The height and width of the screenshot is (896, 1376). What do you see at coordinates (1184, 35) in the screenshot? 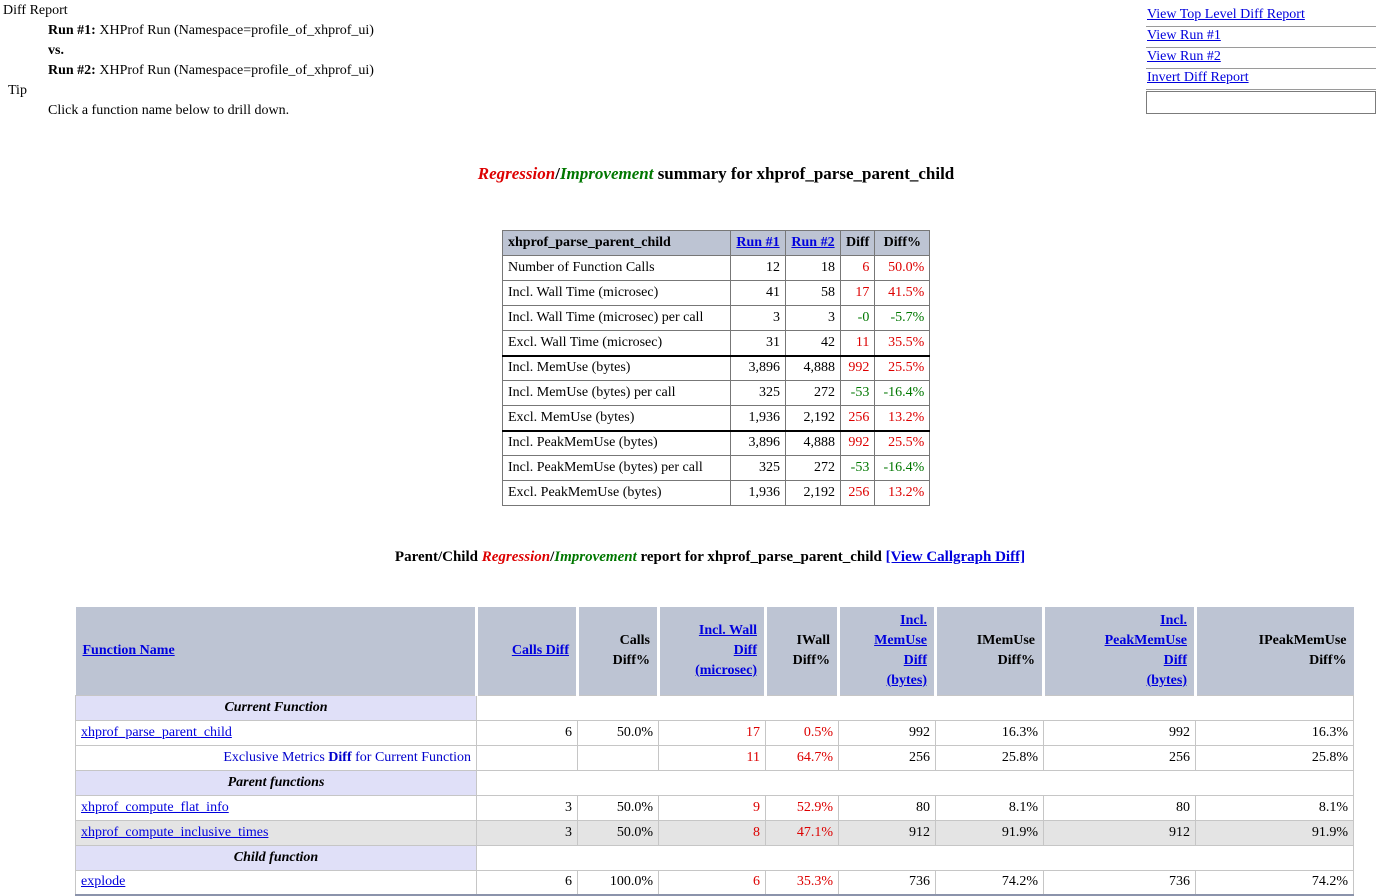
I see `view-run-1-link: View Run #1` at bounding box center [1184, 35].